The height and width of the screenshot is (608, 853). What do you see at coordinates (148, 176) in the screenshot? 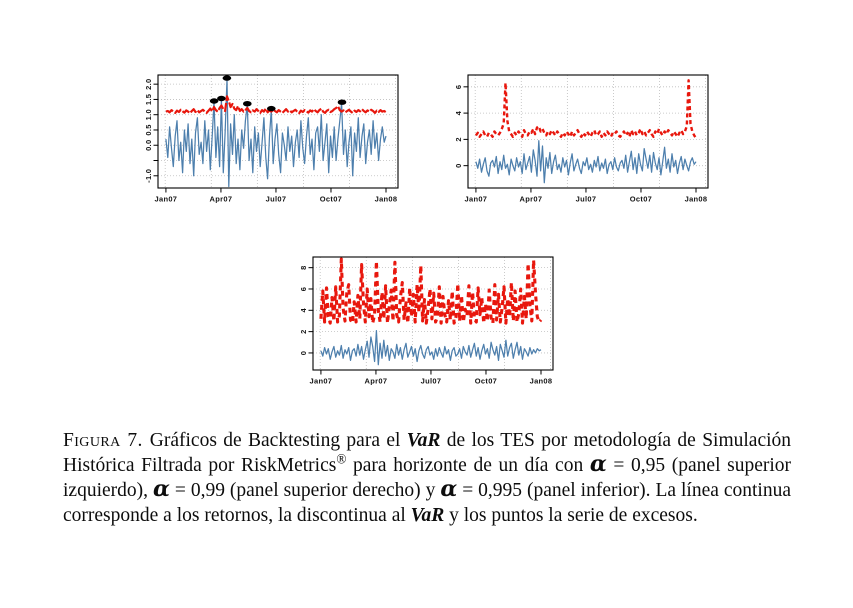
I see `svg-text: -1.0` at bounding box center [148, 176].